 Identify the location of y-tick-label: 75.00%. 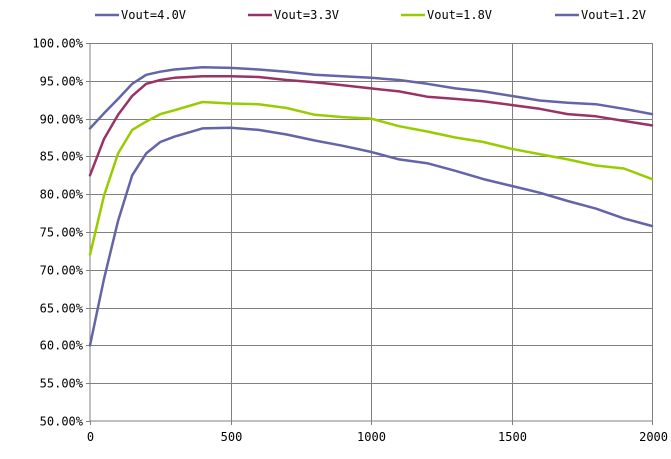
(62, 233).